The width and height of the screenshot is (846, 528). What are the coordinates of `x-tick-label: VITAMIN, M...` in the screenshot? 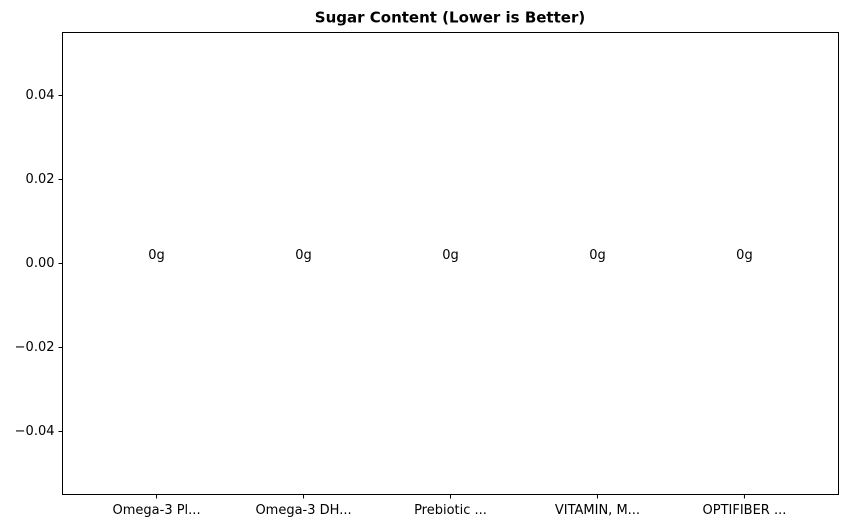 It's located at (597, 510).